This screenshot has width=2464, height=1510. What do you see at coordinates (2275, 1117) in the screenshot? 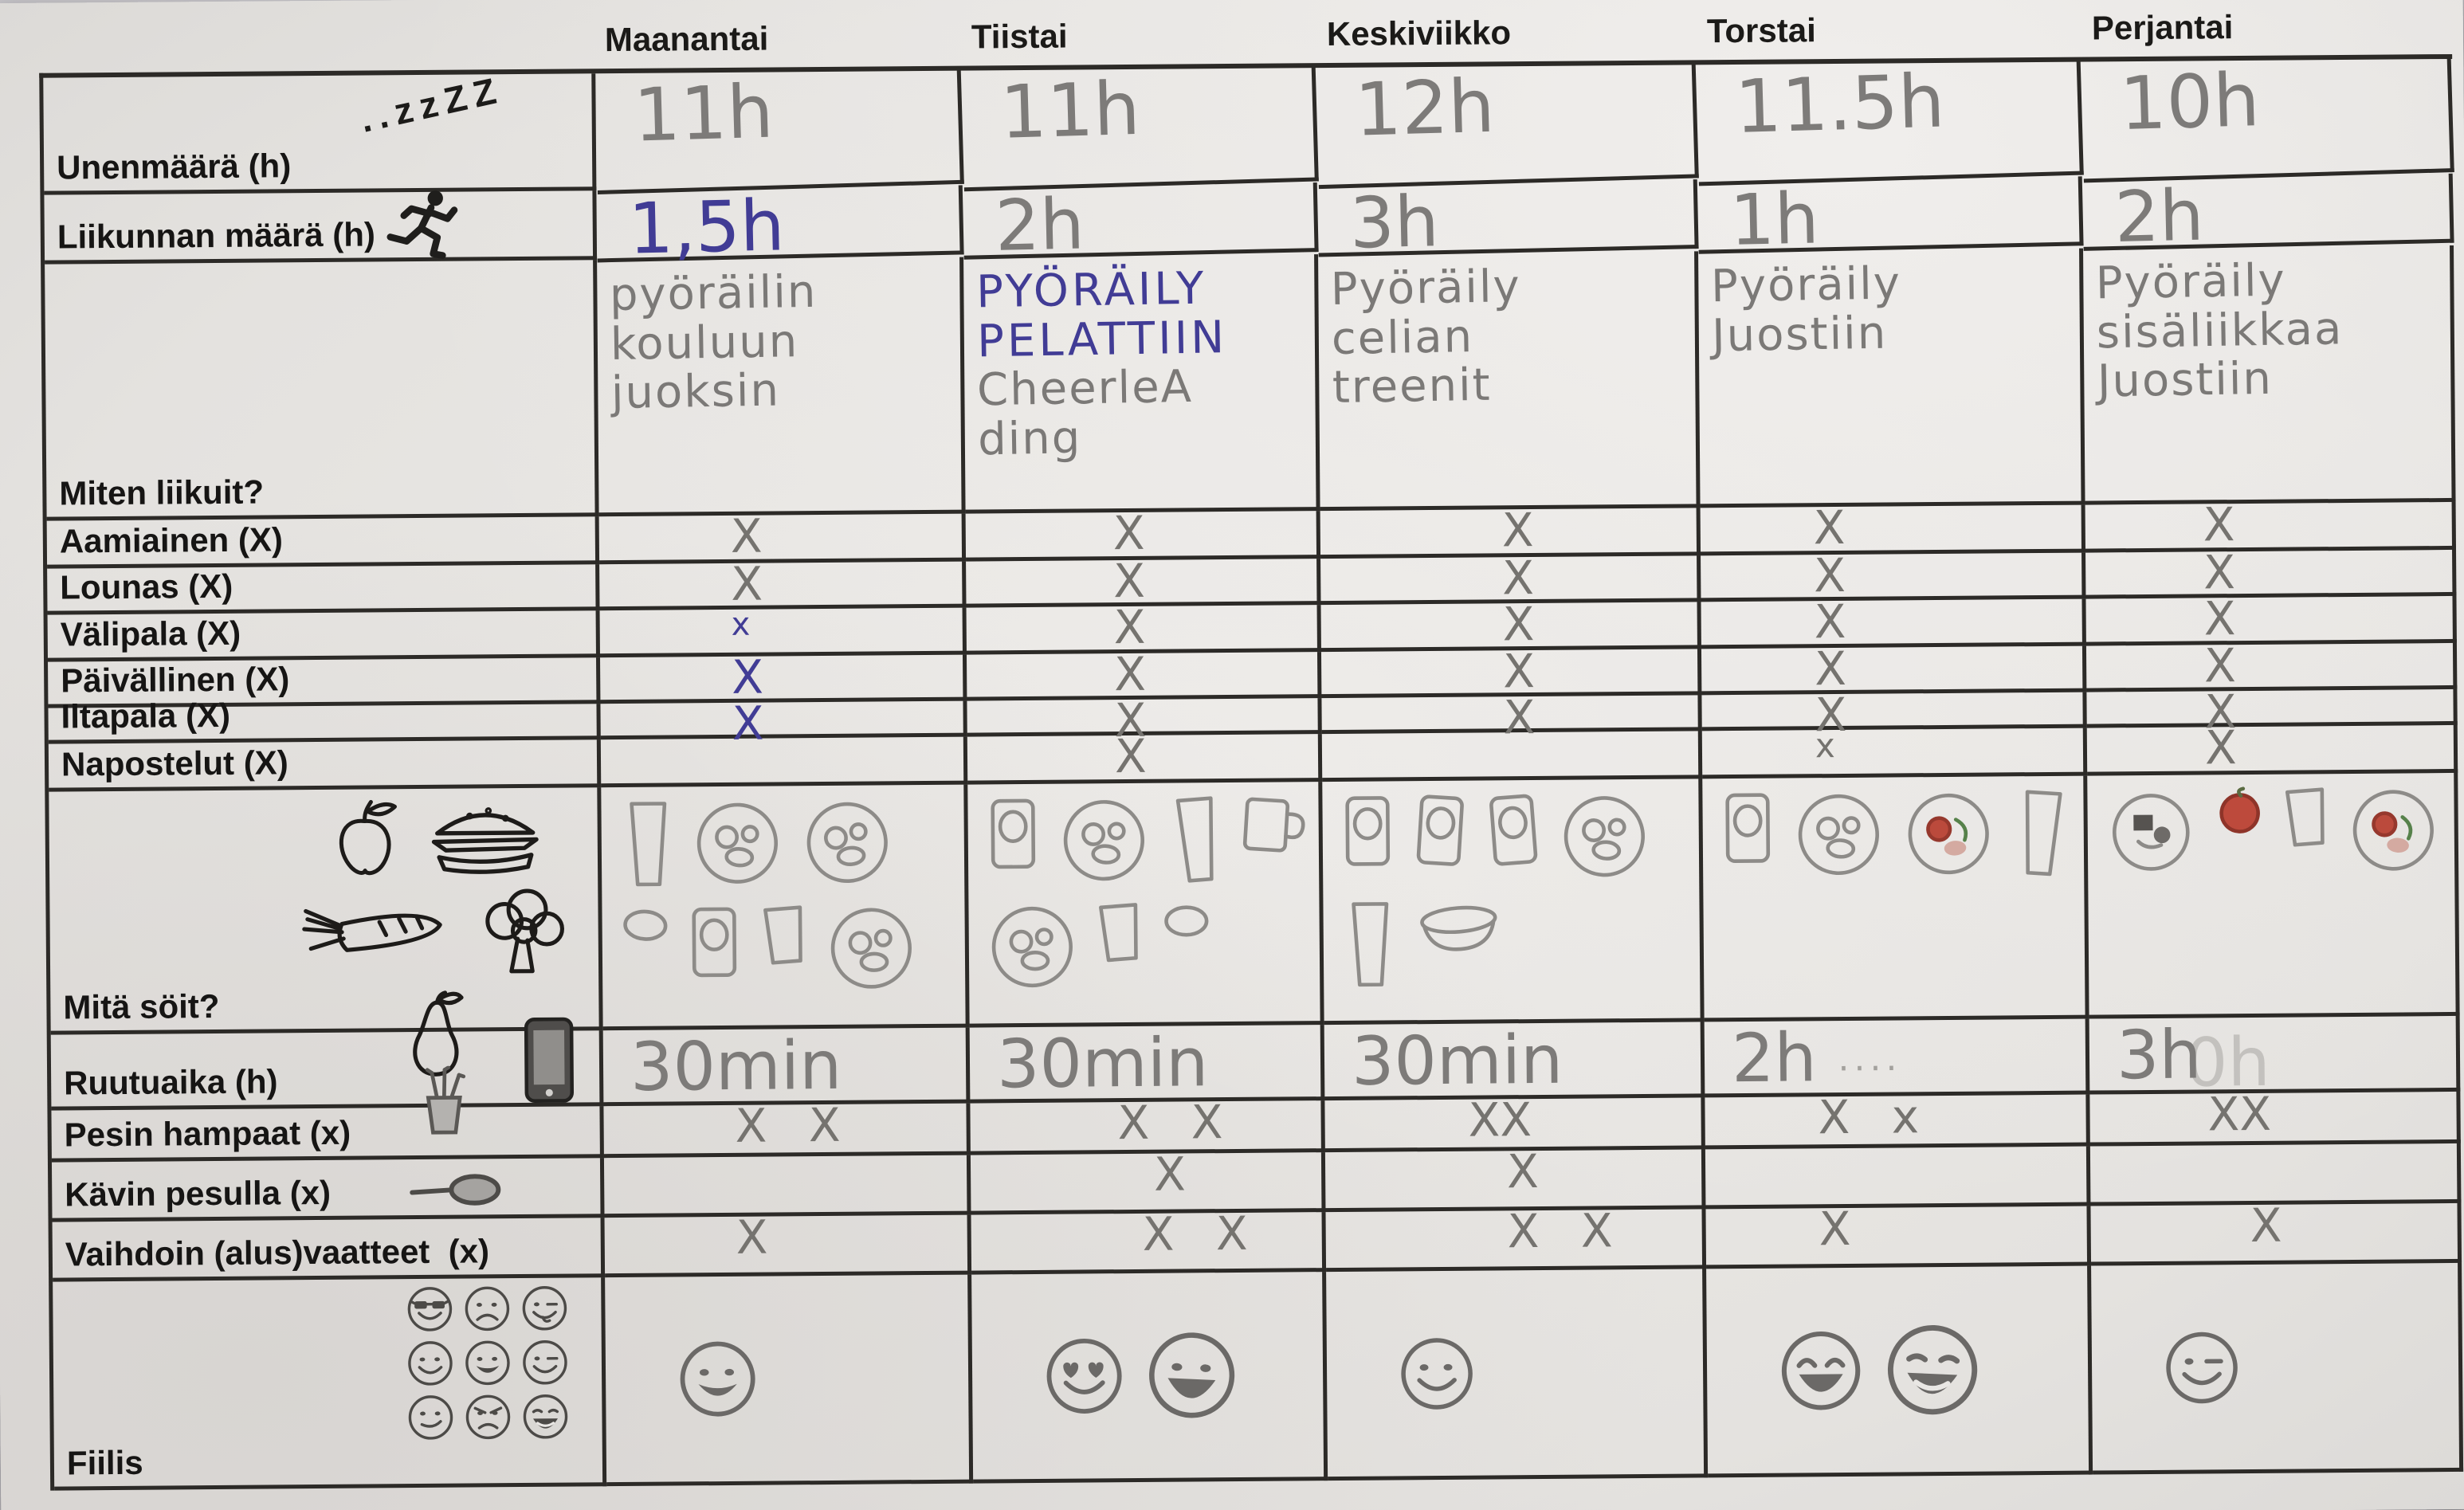
I see `cell-fri-teeth-marks: XX` at bounding box center [2275, 1117].